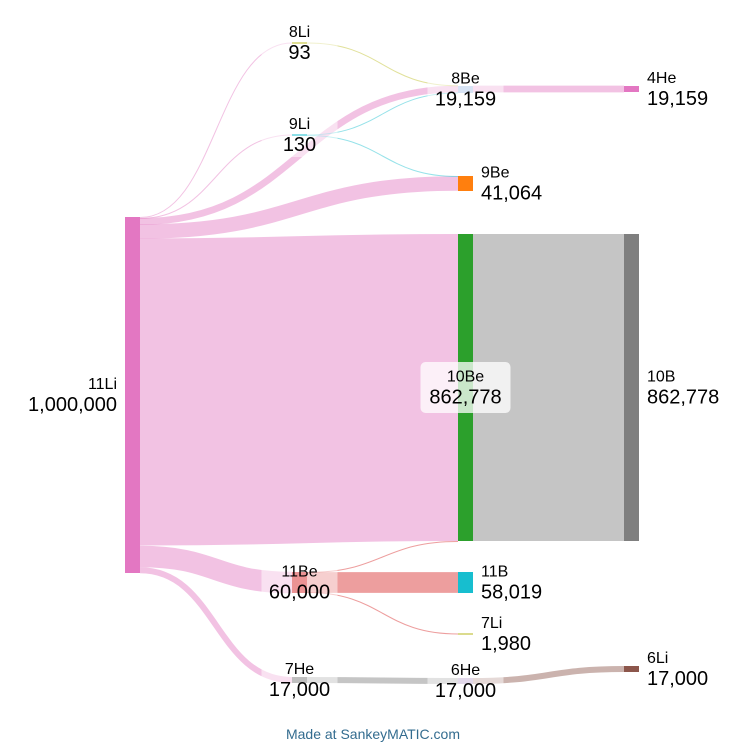 Image resolution: width=746 pixels, height=747 pixels. What do you see at coordinates (299, 690) in the screenshot?
I see `node-value-7He: 17,000` at bounding box center [299, 690].